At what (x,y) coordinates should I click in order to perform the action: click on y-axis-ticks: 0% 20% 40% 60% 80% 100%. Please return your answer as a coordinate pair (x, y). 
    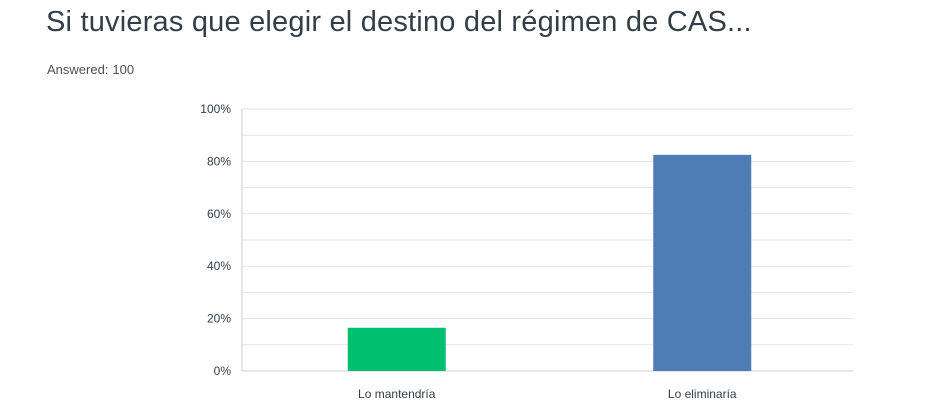
    Looking at the image, I should click on (215, 240).